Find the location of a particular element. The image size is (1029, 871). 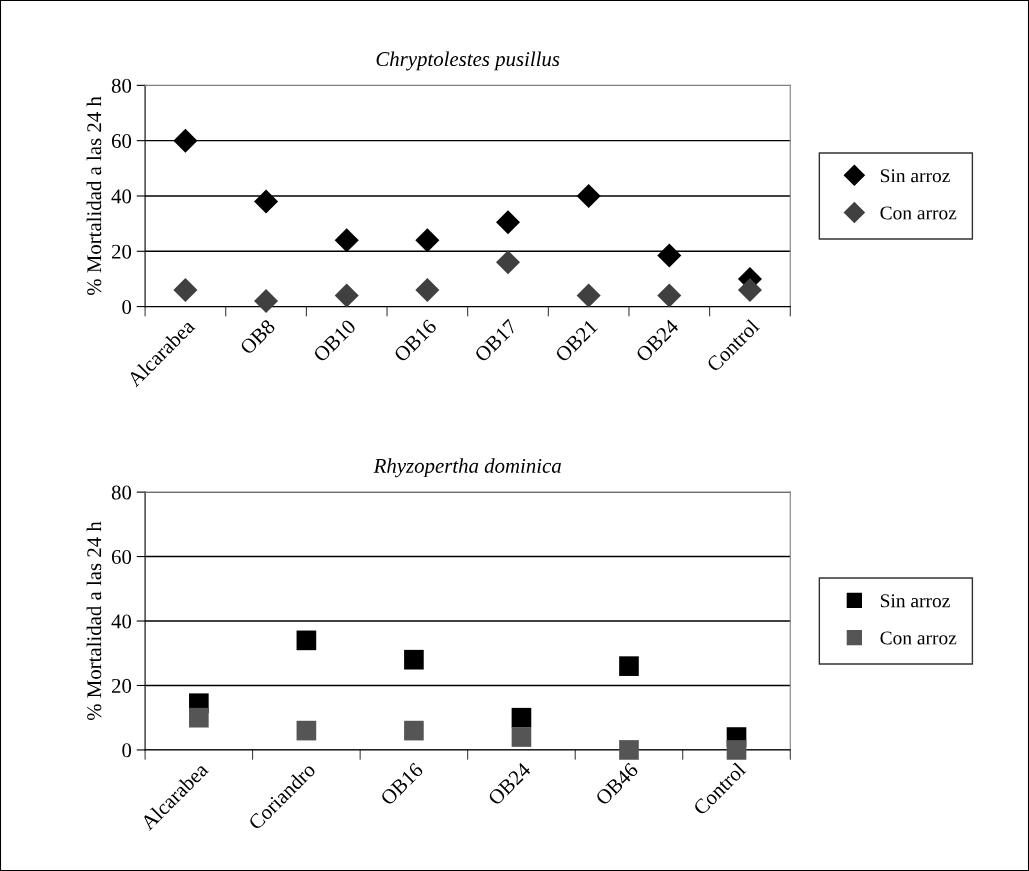

chart-title: Chryptolestes pusillus is located at coordinates (468, 61).